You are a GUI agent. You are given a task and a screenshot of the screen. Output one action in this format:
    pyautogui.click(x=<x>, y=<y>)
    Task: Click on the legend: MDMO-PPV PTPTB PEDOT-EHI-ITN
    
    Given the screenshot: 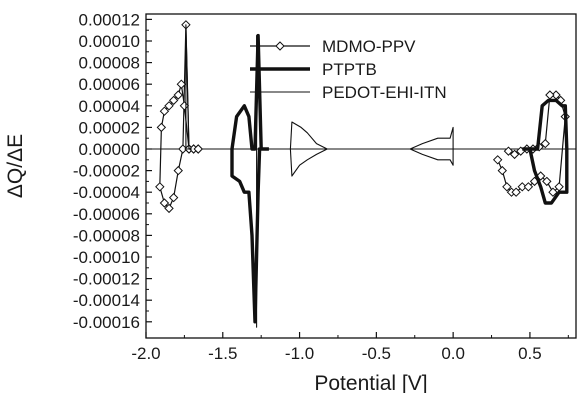 What is the action you would take?
    pyautogui.click(x=348, y=69)
    